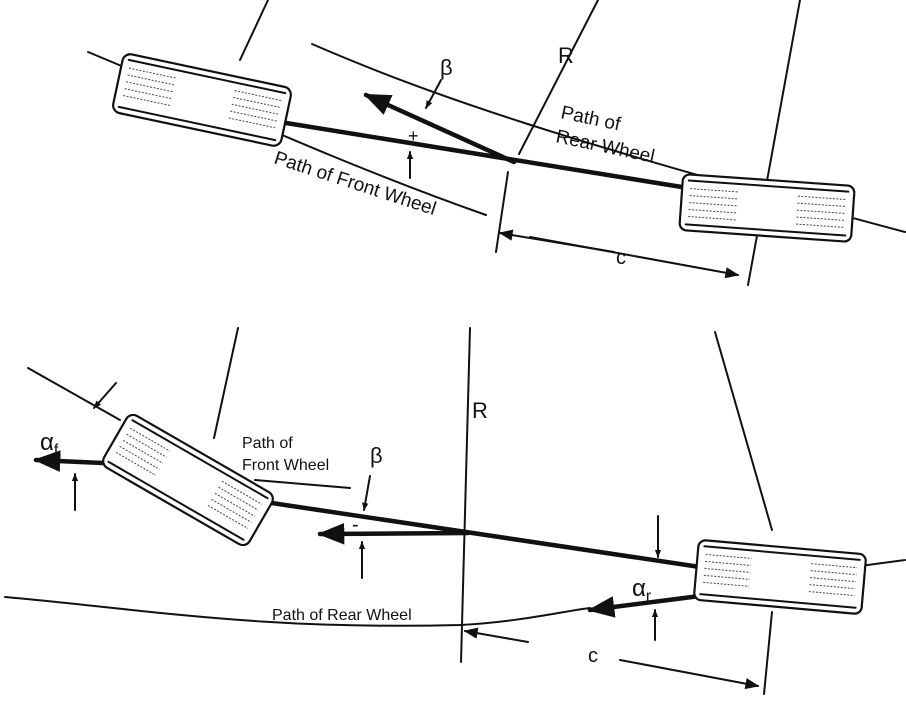 The width and height of the screenshot is (906, 714). What do you see at coordinates (780, 577) in the screenshot?
I see `bottom-rear-tire` at bounding box center [780, 577].